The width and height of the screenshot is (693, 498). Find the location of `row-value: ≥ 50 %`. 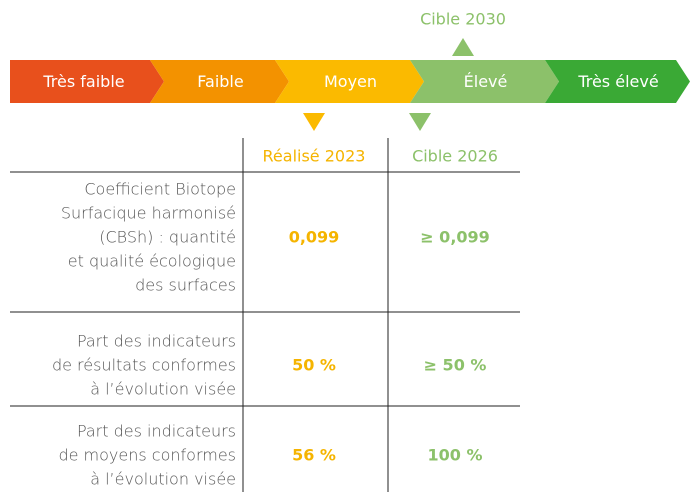

row-value: ≥ 50 % is located at coordinates (455, 365).